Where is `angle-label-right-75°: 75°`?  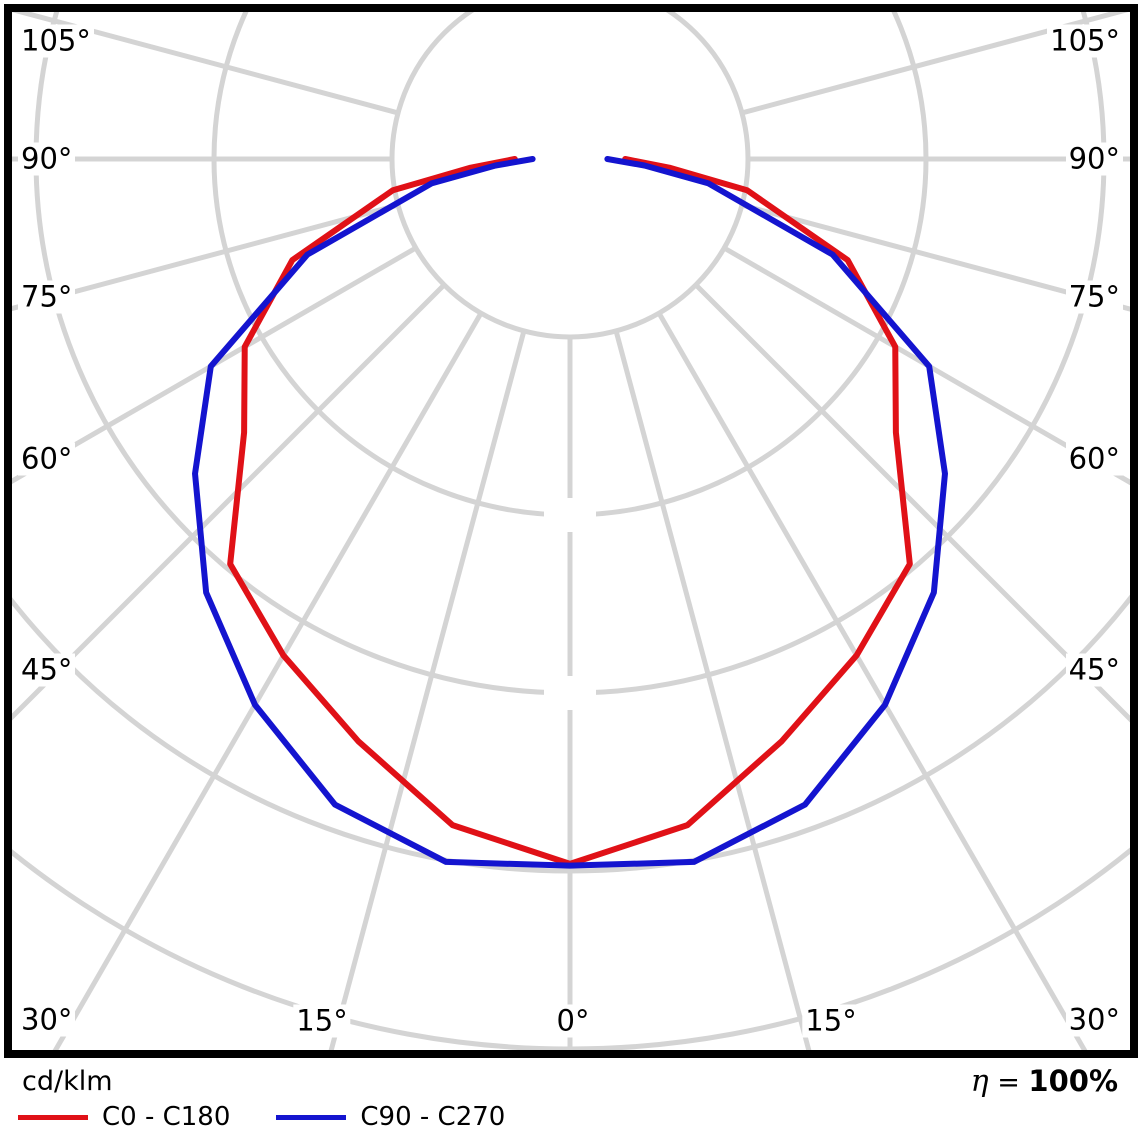 angle-label-right-75°: 75° is located at coordinates (1094, 297).